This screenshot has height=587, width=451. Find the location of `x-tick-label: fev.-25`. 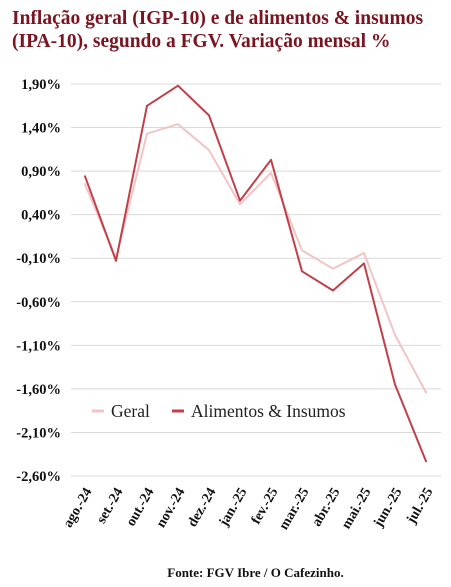

x-tick-label: fev.-25 is located at coordinates (265, 507).